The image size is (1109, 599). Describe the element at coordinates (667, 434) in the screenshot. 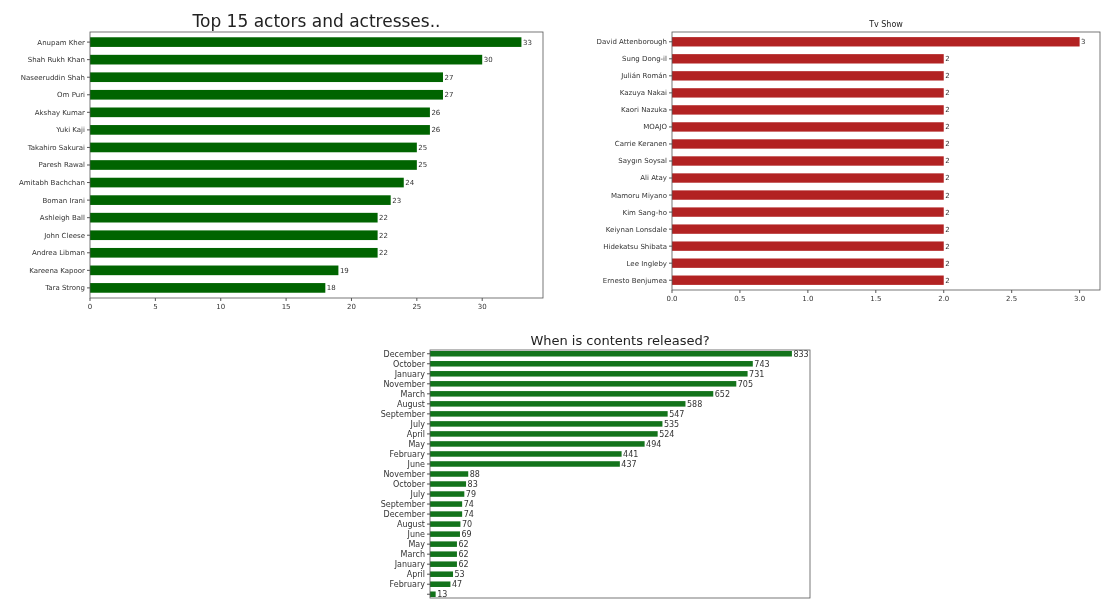

I see `data-label: 524` at that location.